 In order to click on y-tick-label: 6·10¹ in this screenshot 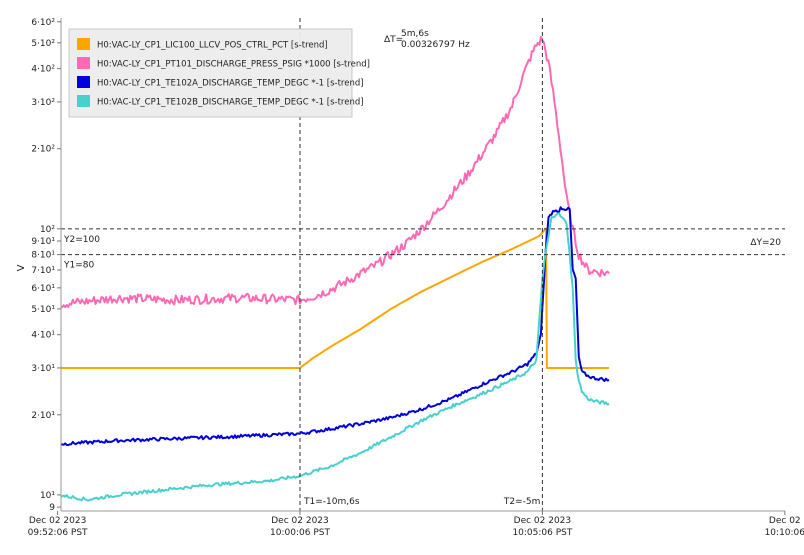, I will do `click(43, 289)`.